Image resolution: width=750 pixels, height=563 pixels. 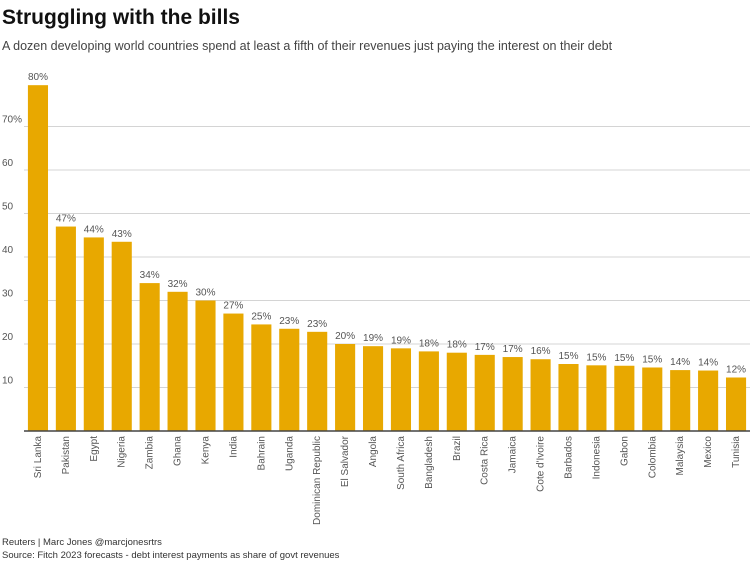 I want to click on y-tick-label: 70%, so click(x=12, y=120).